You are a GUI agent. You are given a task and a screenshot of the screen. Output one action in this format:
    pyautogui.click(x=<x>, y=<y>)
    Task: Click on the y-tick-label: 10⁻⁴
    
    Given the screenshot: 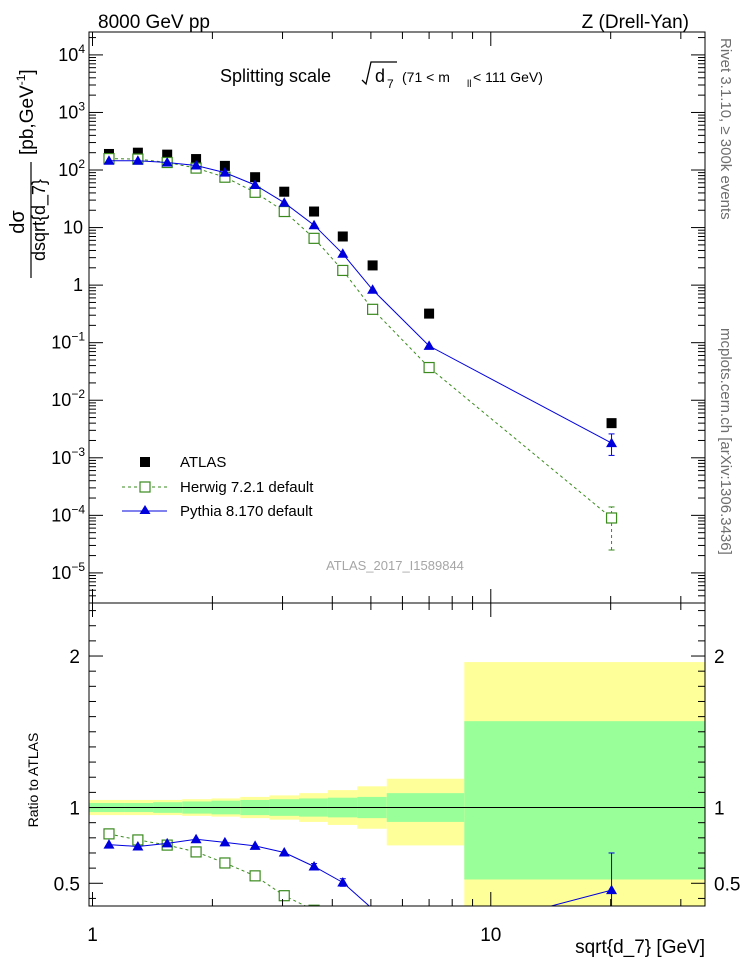 What is the action you would take?
    pyautogui.click(x=68, y=513)
    